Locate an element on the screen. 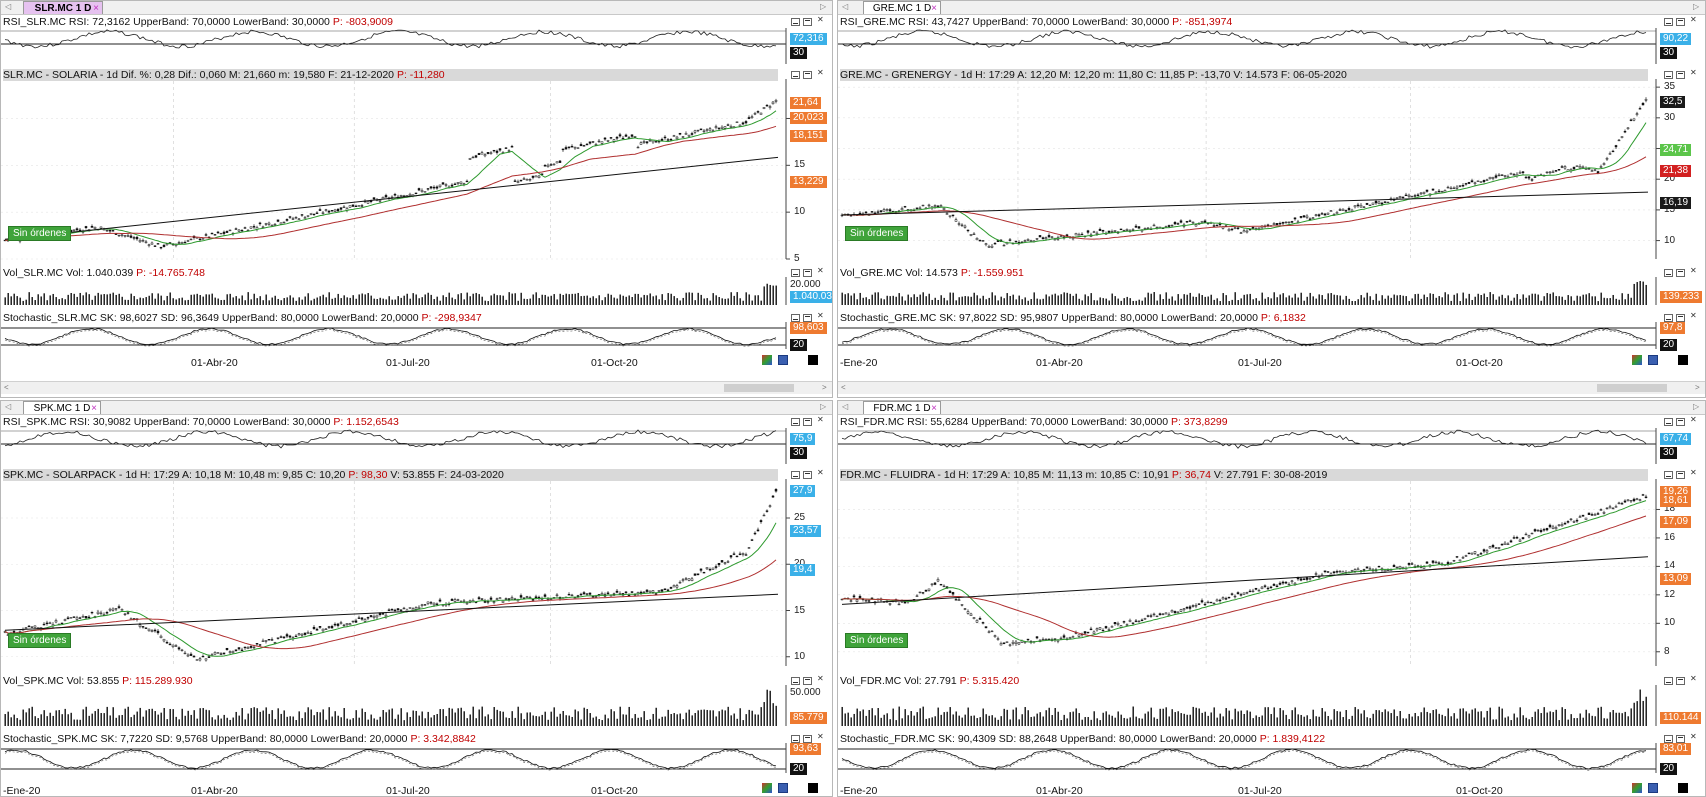 The height and width of the screenshot is (797, 1706). date-axis-label: -Ene-20 is located at coordinates (859, 791).